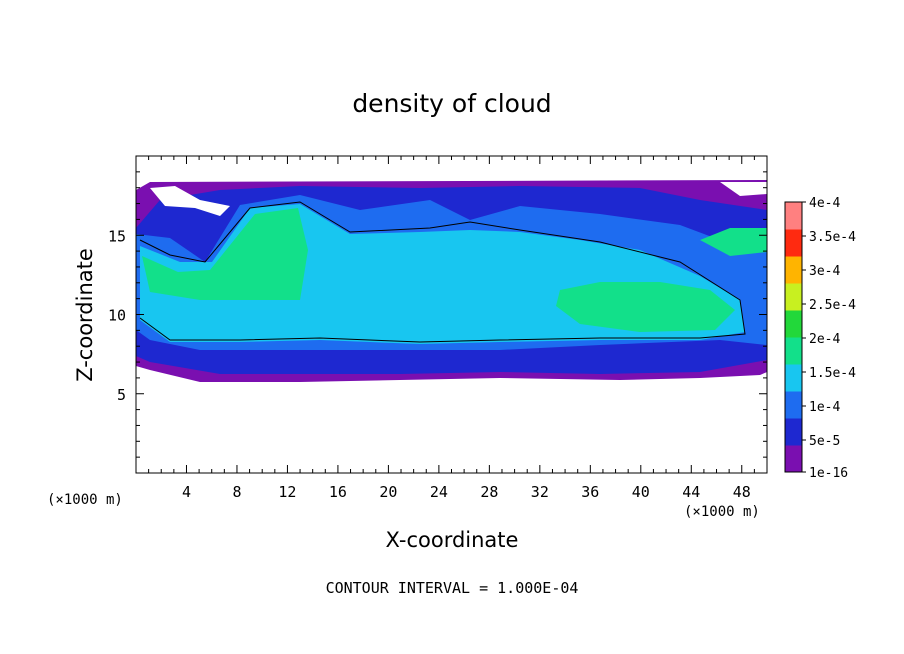 The height and width of the screenshot is (654, 904). I want to click on colorbar-label: 2.5e-4, so click(832, 305).